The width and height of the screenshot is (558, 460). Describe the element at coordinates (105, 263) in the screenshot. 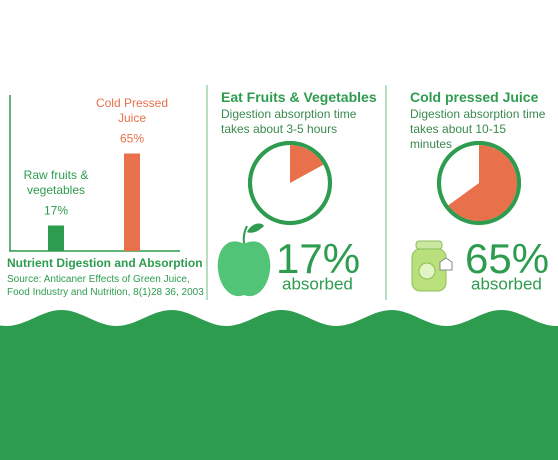

I see `chart-title: Nutrient Digestion and Absorption` at that location.